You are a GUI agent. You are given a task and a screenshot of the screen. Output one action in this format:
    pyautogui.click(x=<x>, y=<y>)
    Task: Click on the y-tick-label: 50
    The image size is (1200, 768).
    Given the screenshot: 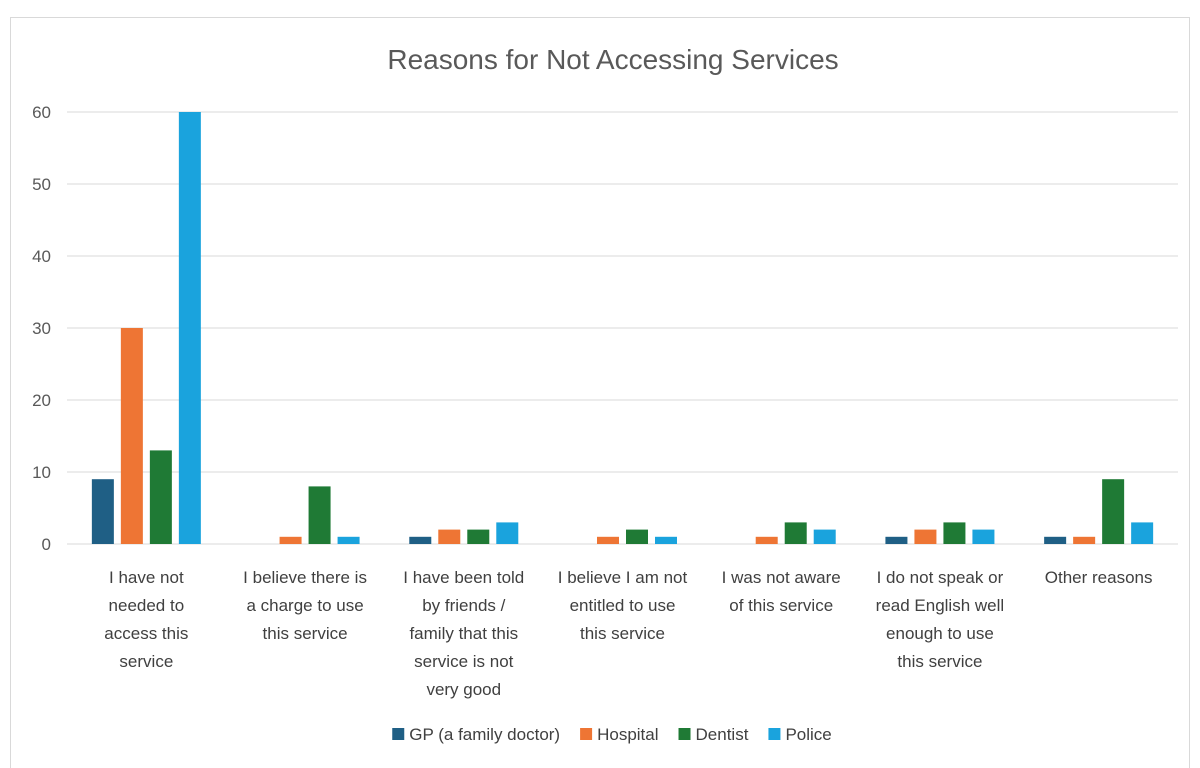 What is the action you would take?
    pyautogui.click(x=41, y=184)
    